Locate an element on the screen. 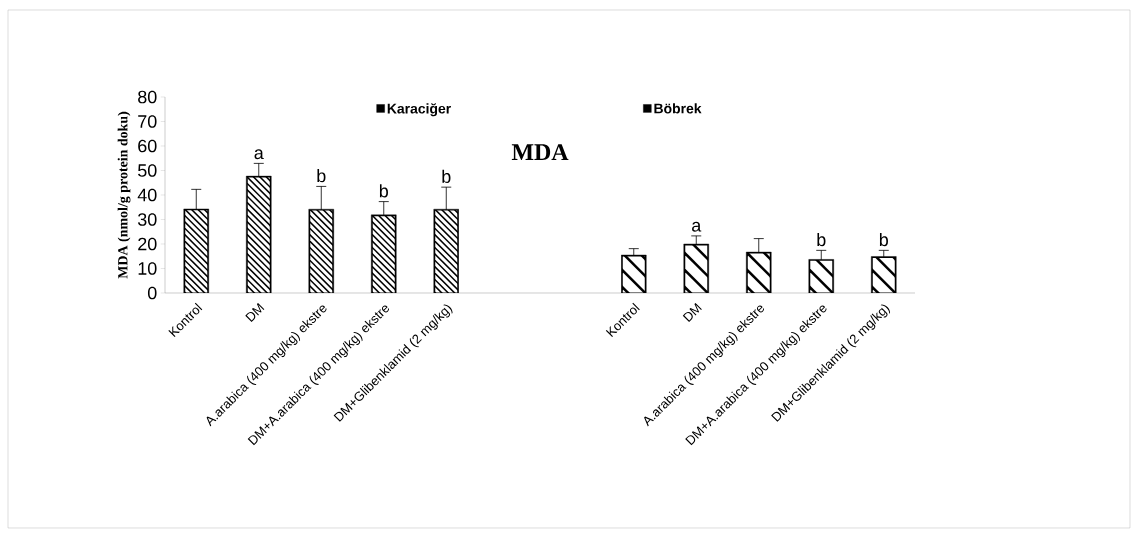  y-tick-label: 10 is located at coordinates (147, 268).